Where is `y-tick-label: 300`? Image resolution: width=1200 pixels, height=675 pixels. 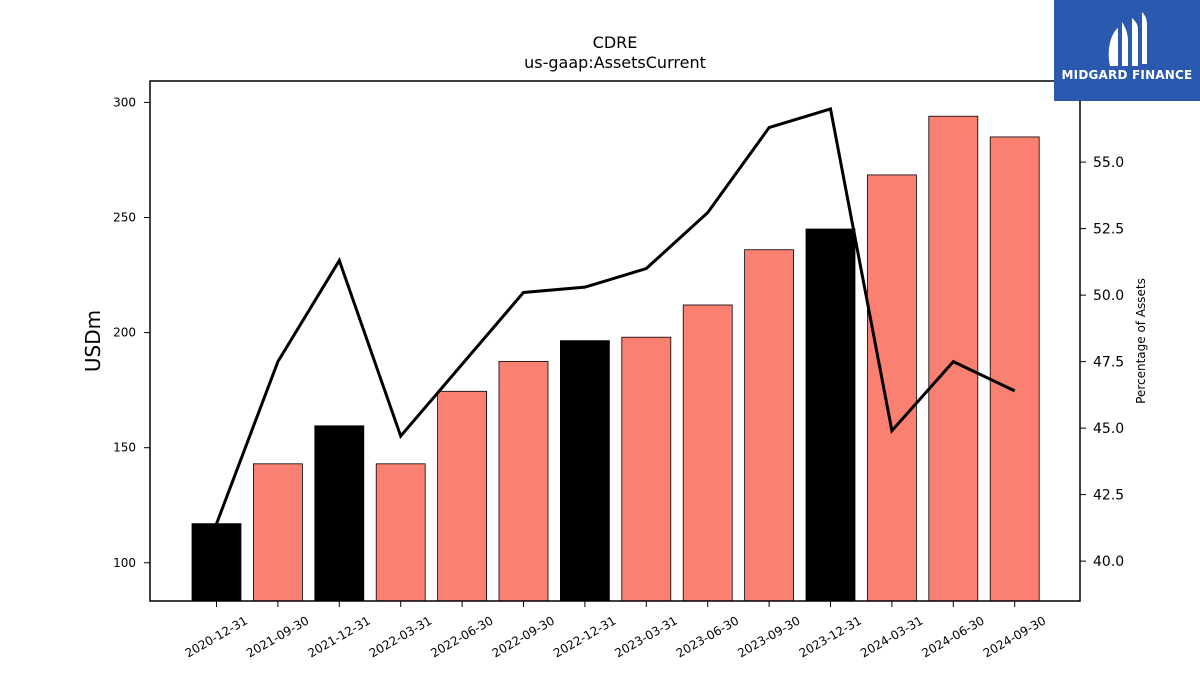
y-tick-label: 300 is located at coordinates (124, 102).